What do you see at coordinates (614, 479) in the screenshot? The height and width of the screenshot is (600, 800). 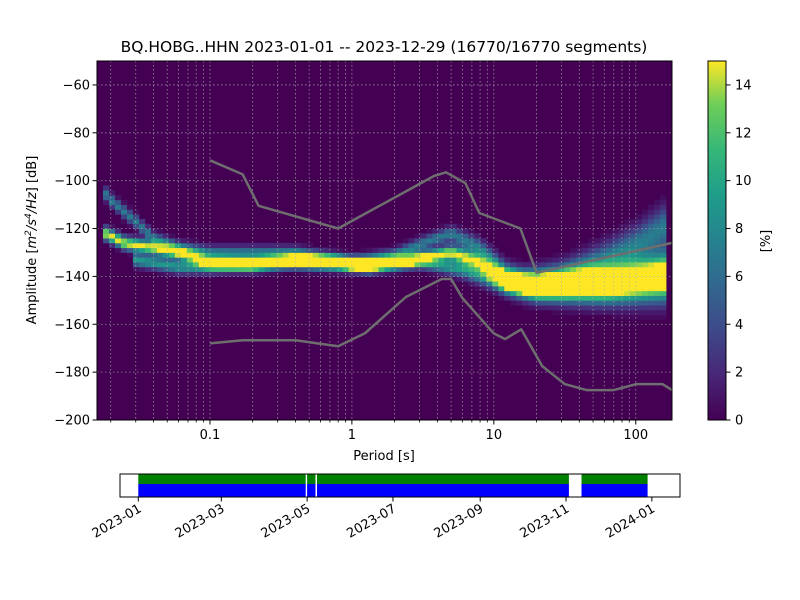 I see `timeline-used-span` at bounding box center [614, 479].